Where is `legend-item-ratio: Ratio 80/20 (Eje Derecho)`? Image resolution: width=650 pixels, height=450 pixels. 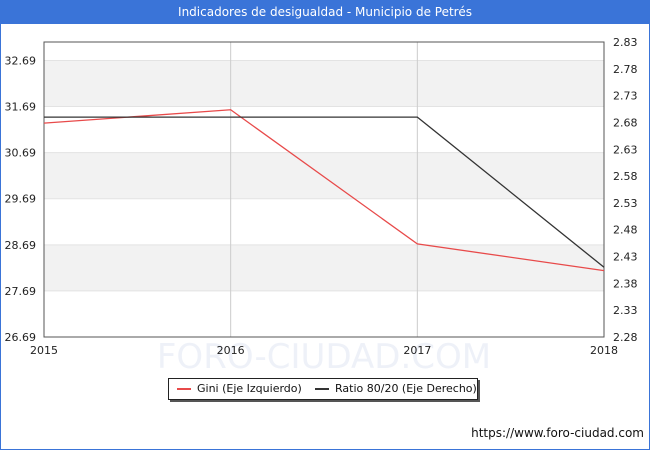
legend-item-ratio: Ratio 80/20 (Eje Derecho) is located at coordinates (396, 389).